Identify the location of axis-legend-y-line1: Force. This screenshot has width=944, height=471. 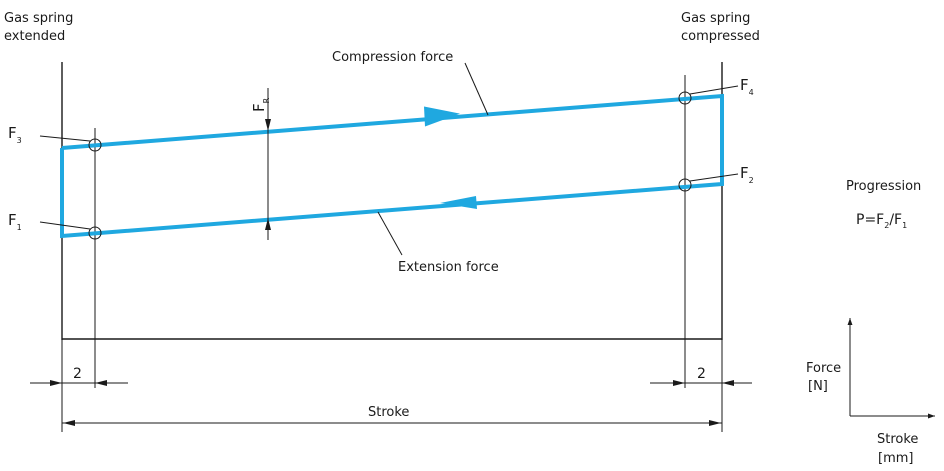
(823, 368).